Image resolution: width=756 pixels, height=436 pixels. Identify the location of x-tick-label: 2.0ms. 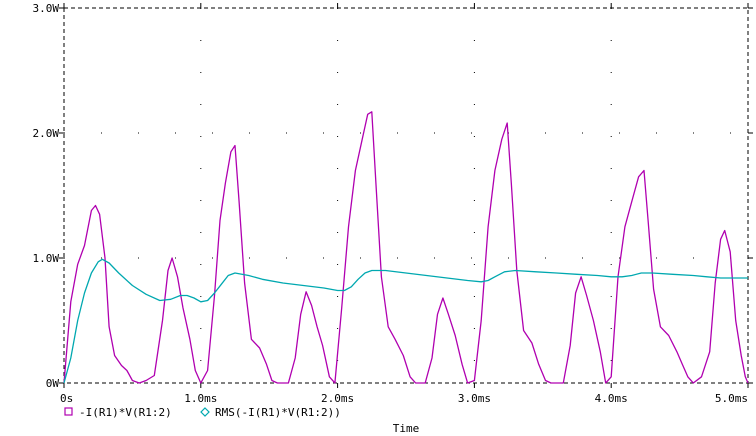
(337, 398).